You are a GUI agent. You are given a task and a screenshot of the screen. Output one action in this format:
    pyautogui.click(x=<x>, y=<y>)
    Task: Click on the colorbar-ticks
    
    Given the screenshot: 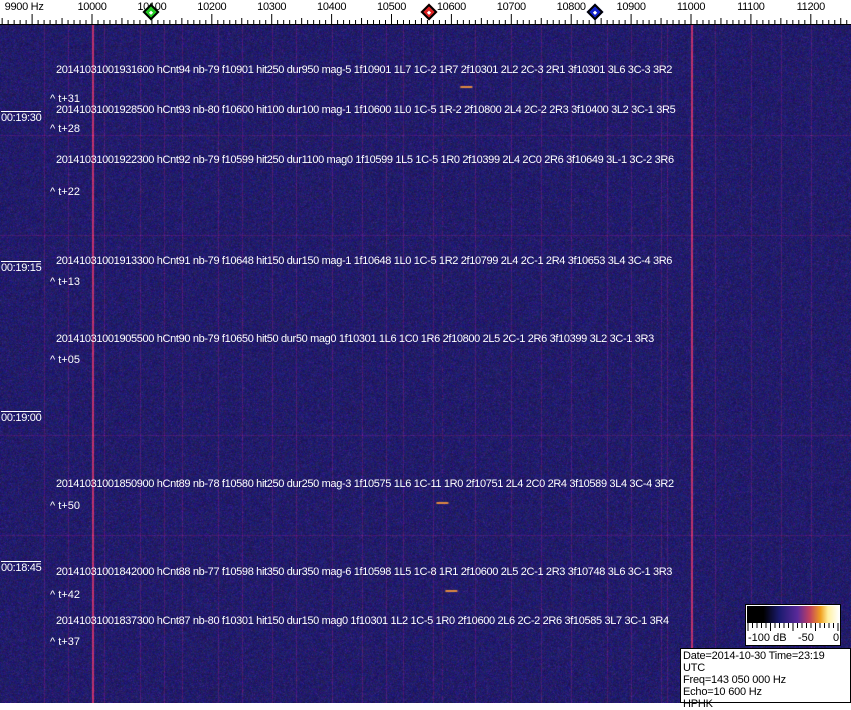 What is the action you would take?
    pyautogui.click(x=793, y=627)
    